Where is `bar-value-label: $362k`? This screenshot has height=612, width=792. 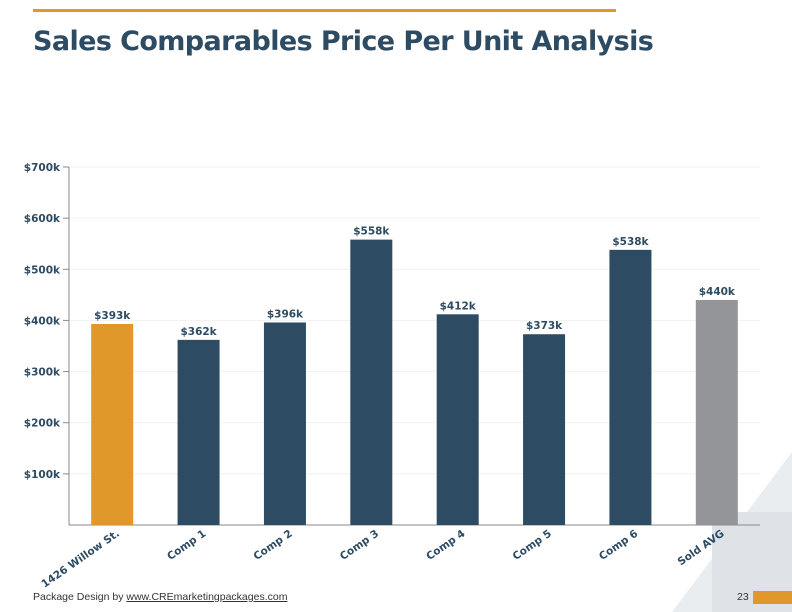 bar-value-label: $362k is located at coordinates (198, 332).